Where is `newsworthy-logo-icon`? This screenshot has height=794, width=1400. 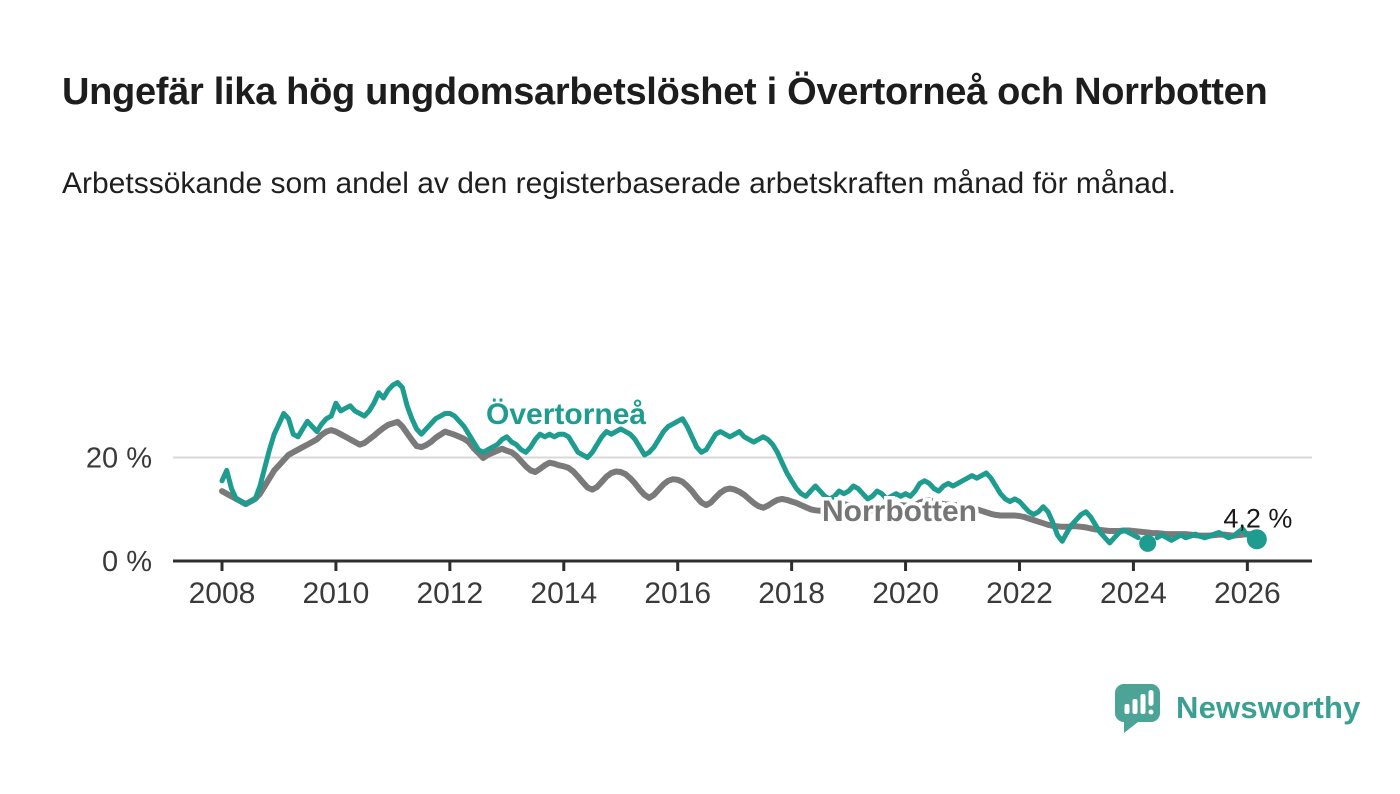 newsworthy-logo-icon is located at coordinates (1137, 708).